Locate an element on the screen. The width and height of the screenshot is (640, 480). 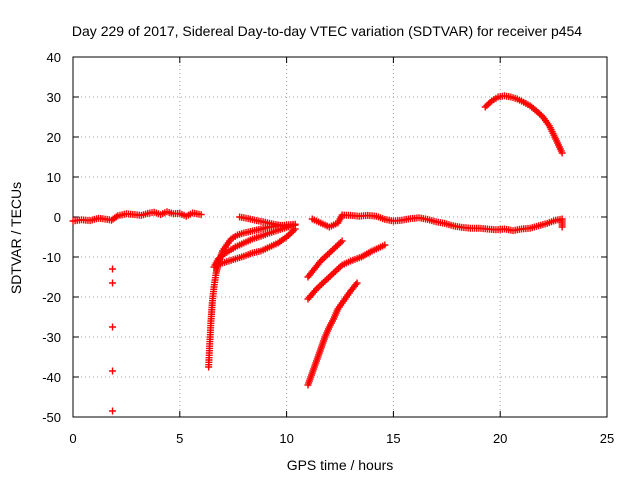
x-tick-label: 25 is located at coordinates (607, 438).